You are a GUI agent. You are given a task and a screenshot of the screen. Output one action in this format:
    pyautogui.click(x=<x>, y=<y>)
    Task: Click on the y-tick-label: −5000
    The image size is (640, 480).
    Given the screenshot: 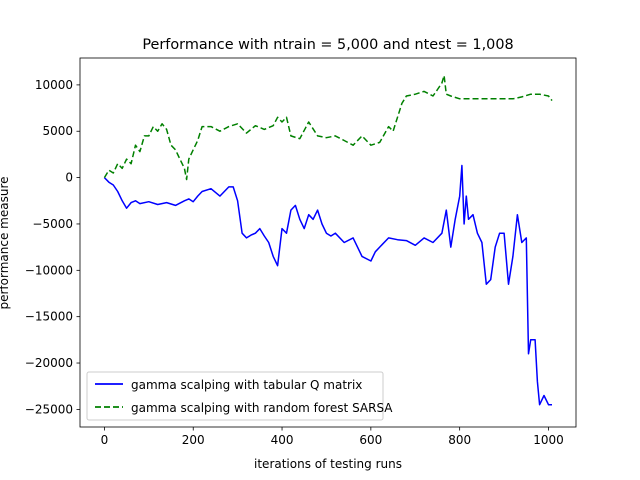 What is the action you would take?
    pyautogui.click(x=52, y=224)
    